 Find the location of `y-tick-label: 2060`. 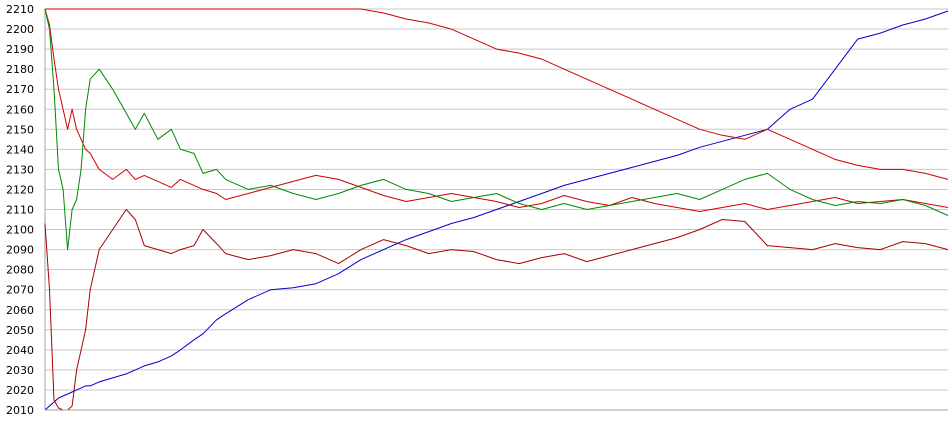

y-tick-label: 2060 is located at coordinates (20, 310).